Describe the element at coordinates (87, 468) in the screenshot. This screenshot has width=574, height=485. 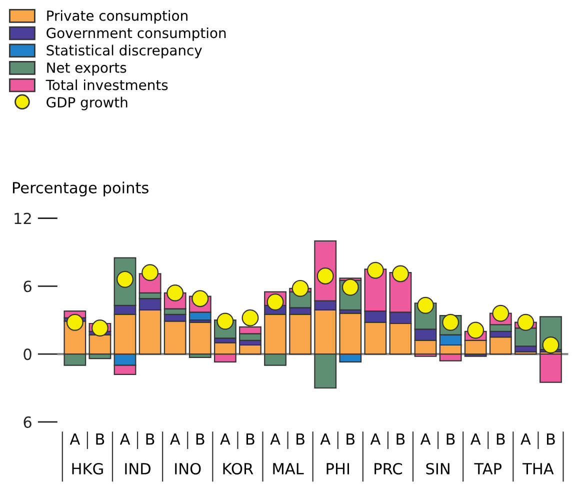
I see `text: HKG` at that location.